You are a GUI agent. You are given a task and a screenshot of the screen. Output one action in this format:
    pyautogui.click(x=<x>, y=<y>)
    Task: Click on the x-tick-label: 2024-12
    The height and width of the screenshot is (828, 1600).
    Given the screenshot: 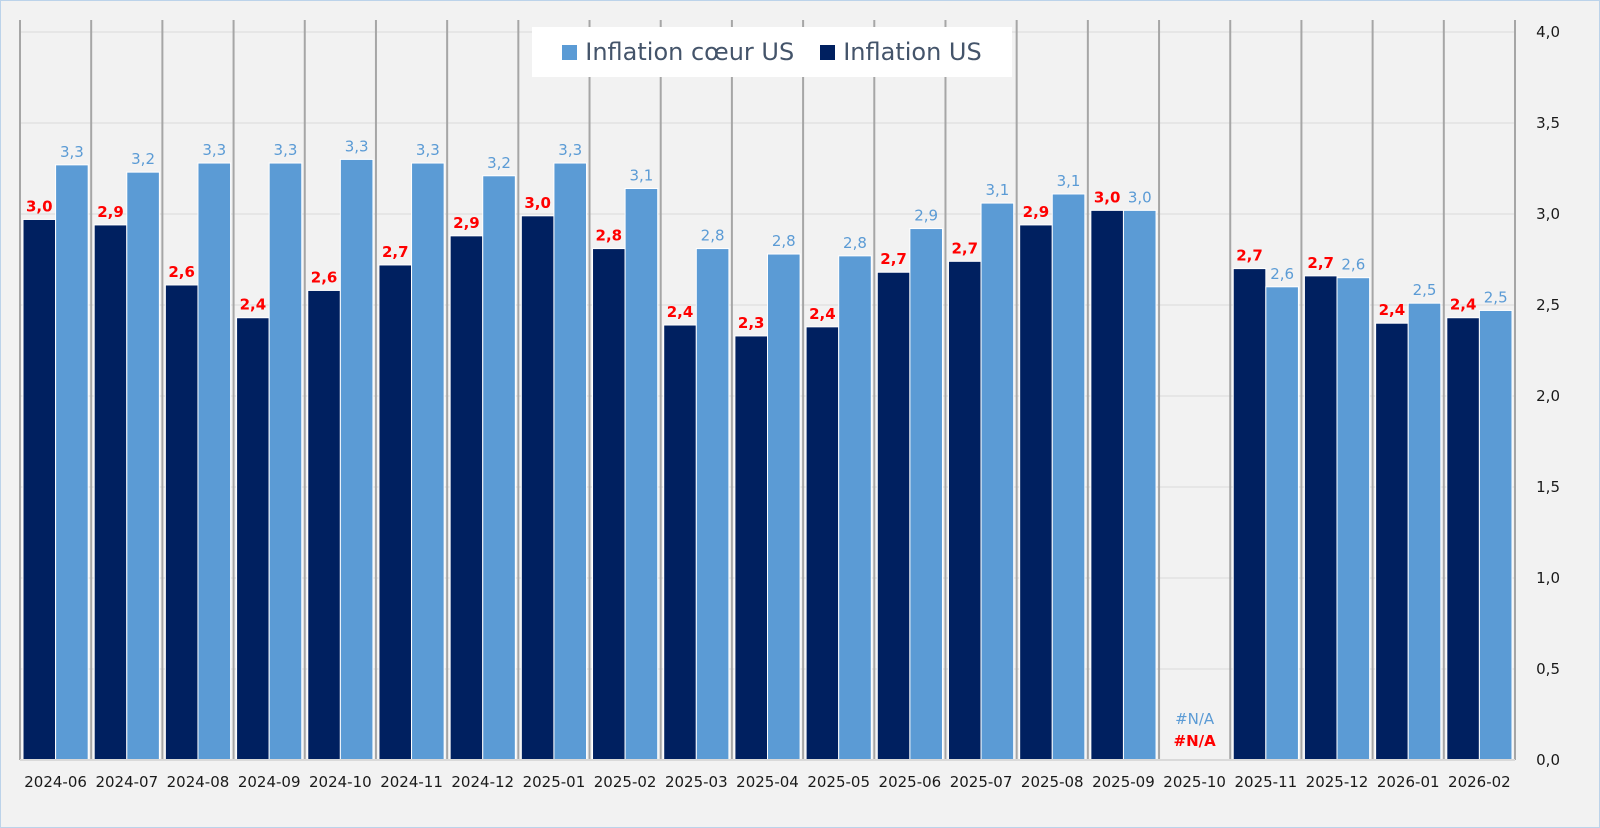 What is the action you would take?
    pyautogui.click(x=482, y=782)
    